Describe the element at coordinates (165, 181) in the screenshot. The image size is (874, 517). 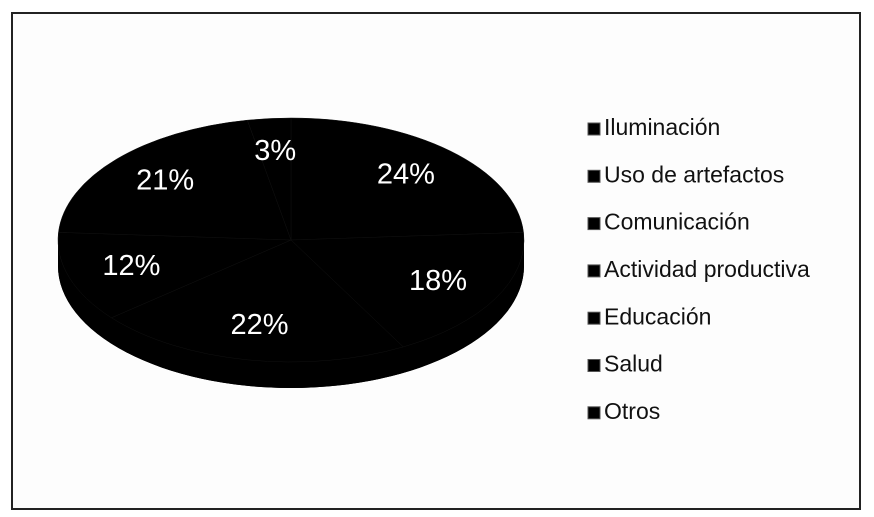
I see `data-label: 21%` at that location.